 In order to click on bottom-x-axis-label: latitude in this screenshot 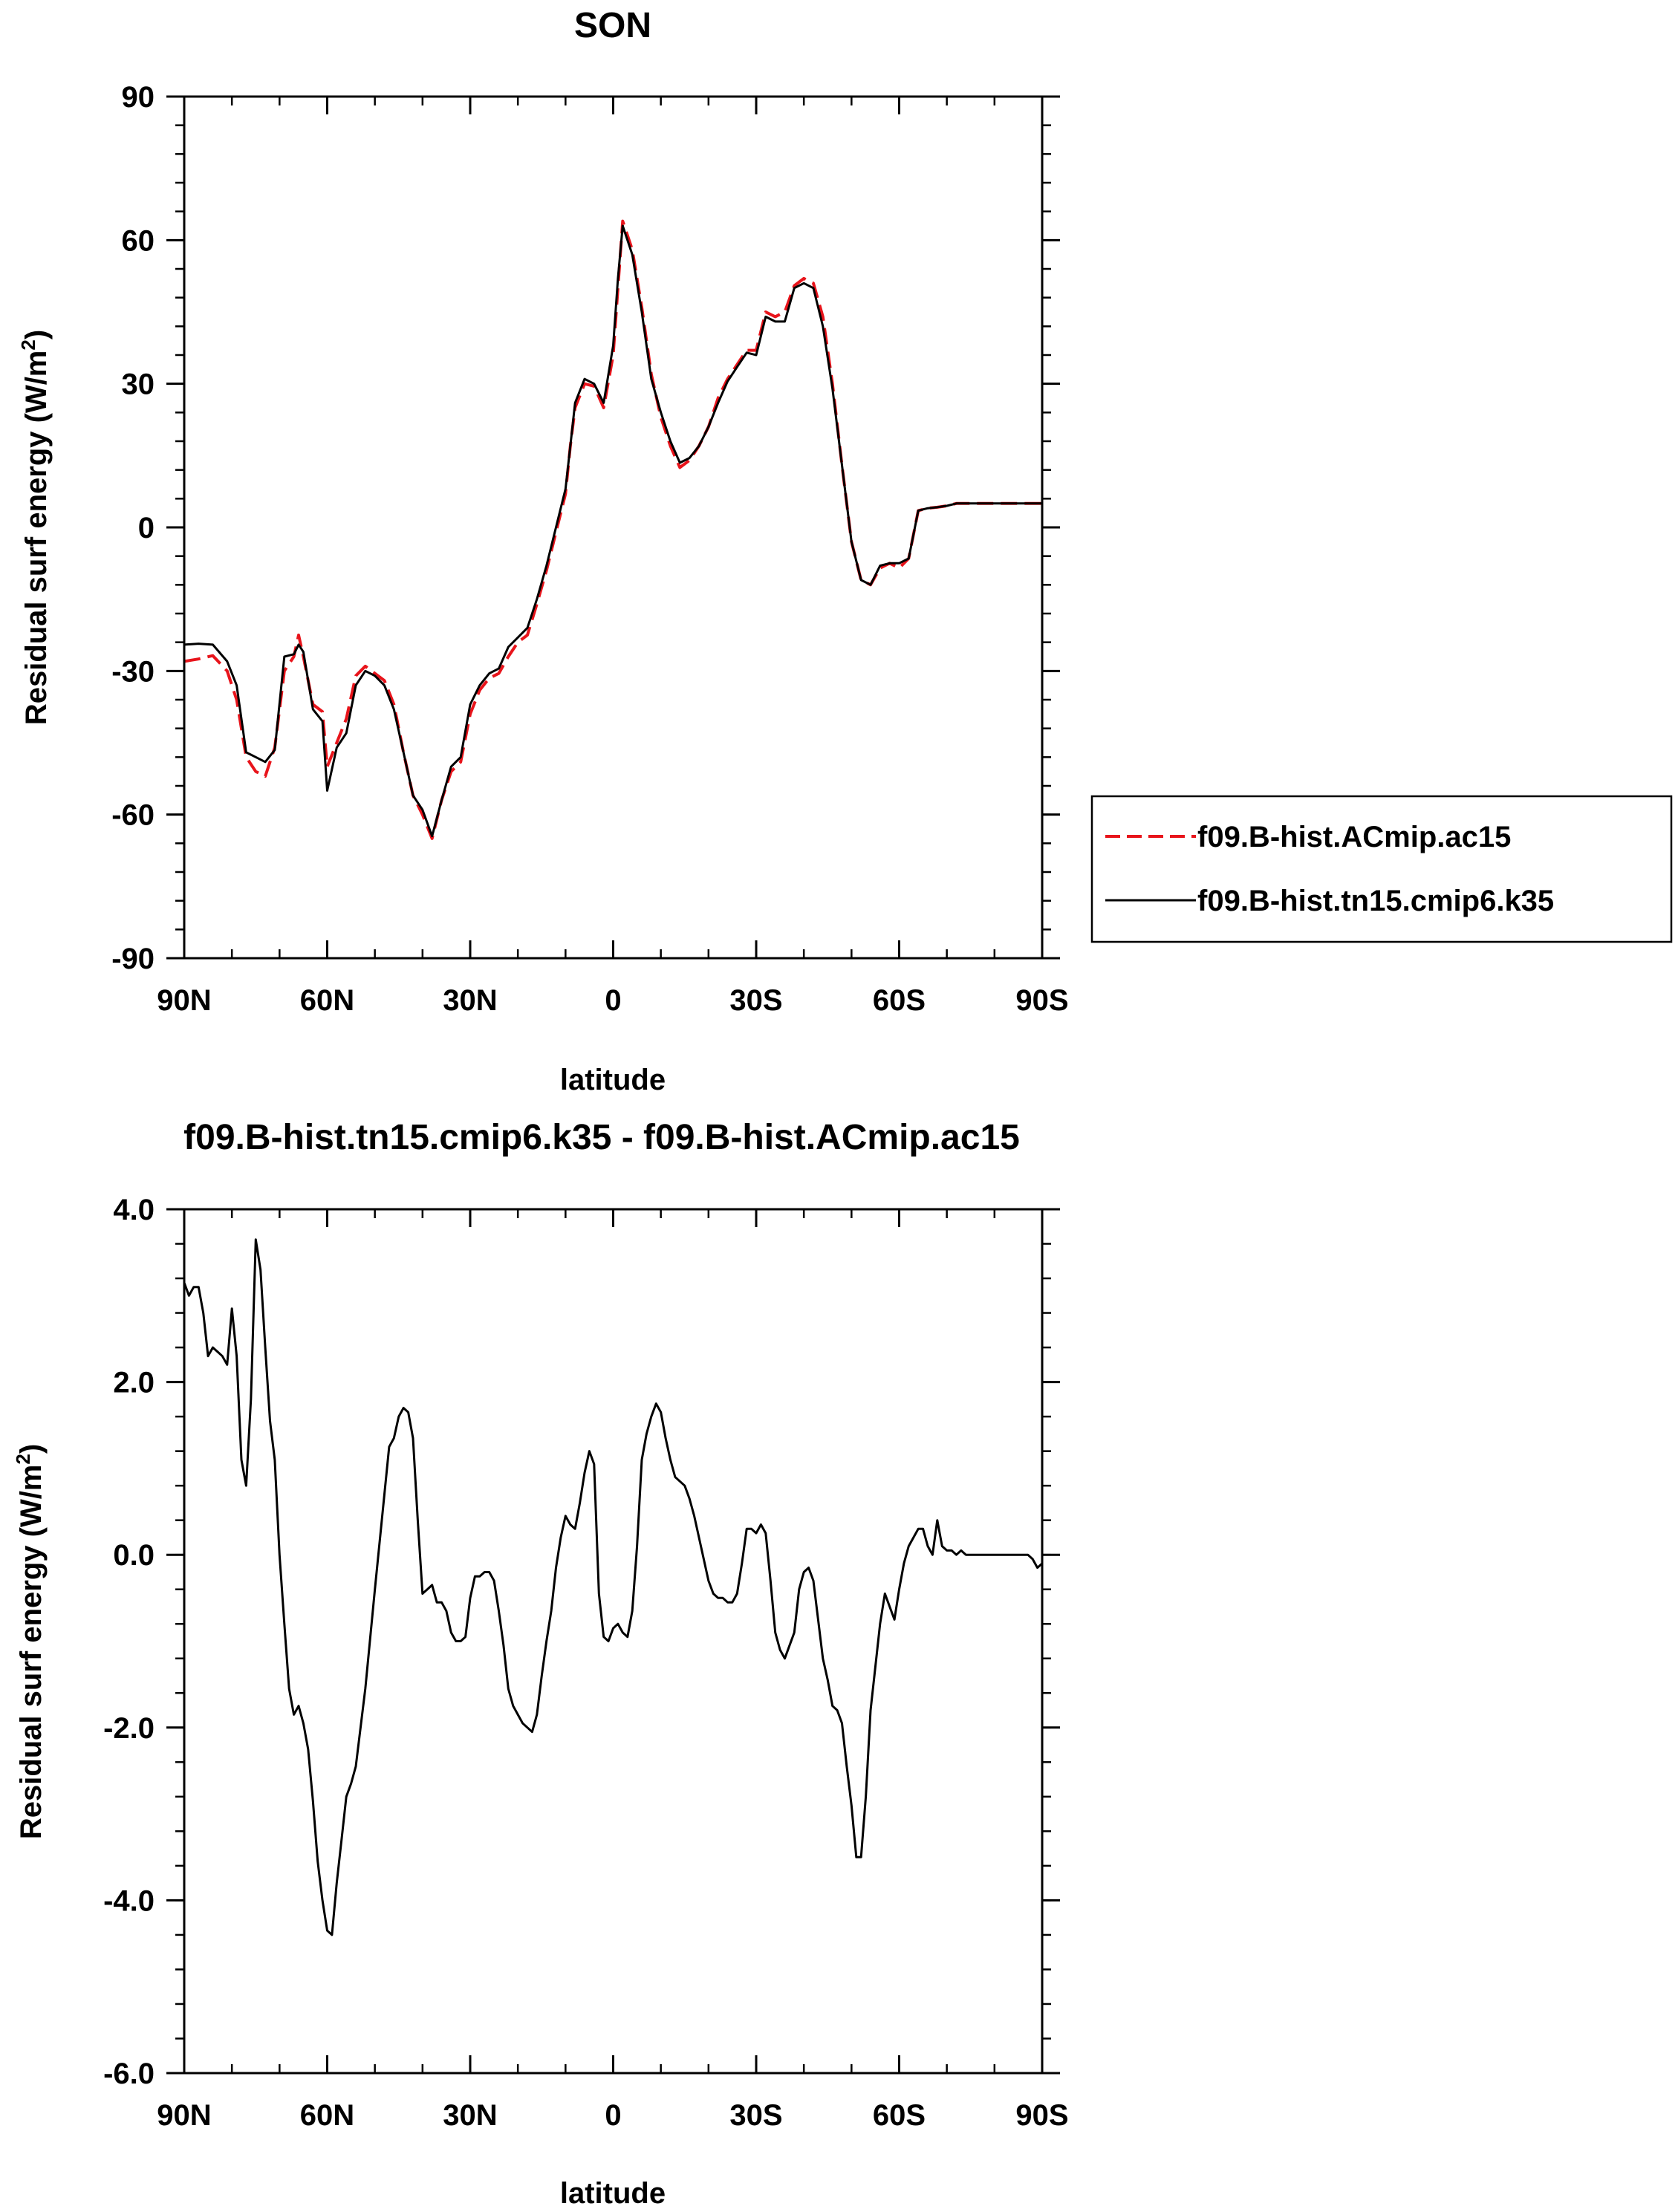, I will do `click(613, 2194)`.